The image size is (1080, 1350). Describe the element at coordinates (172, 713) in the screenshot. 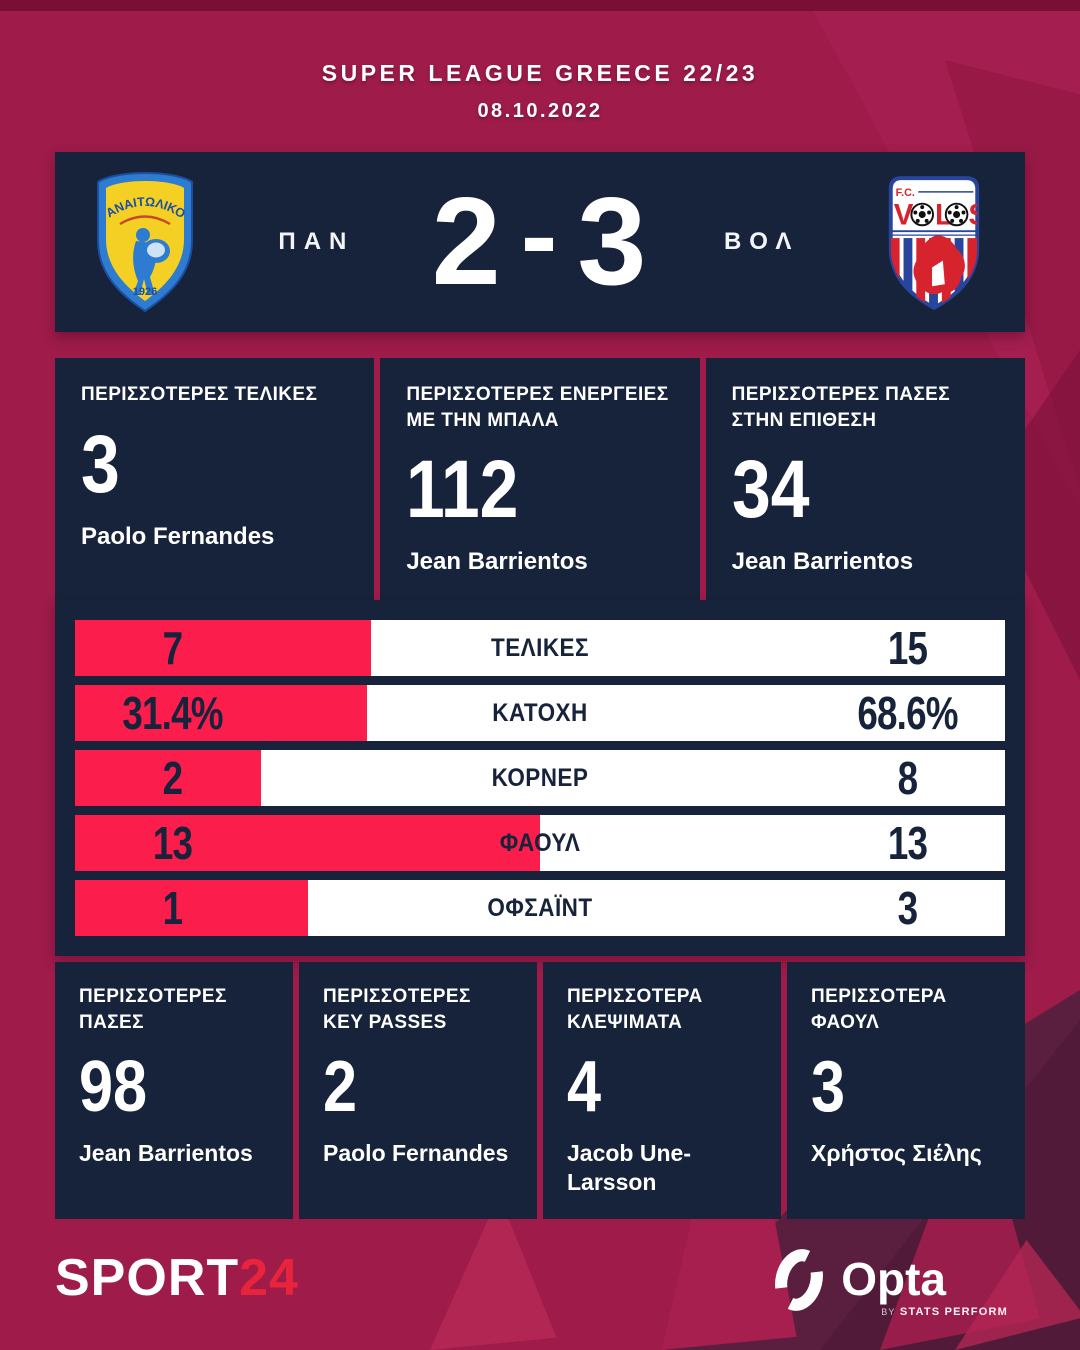

I see `home-value: 31.4%` at that location.